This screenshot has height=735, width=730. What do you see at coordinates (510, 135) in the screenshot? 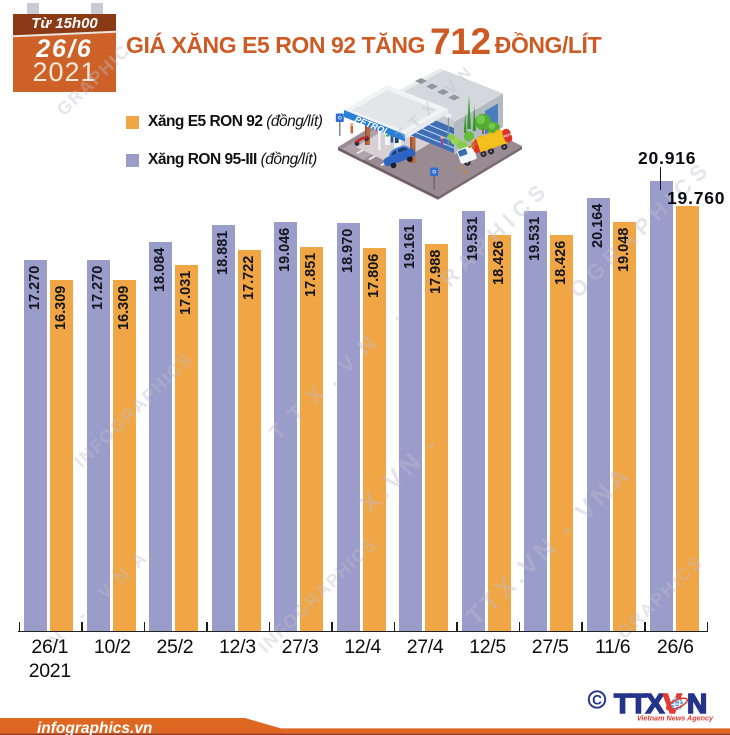
I see `svg-text: PETROL` at bounding box center [510, 135].